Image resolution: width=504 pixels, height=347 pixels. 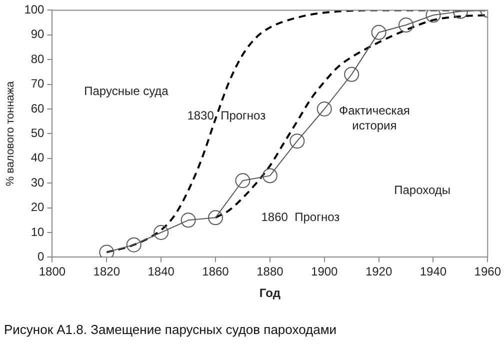 I want to click on y-tick-label: 10, so click(x=37, y=231).